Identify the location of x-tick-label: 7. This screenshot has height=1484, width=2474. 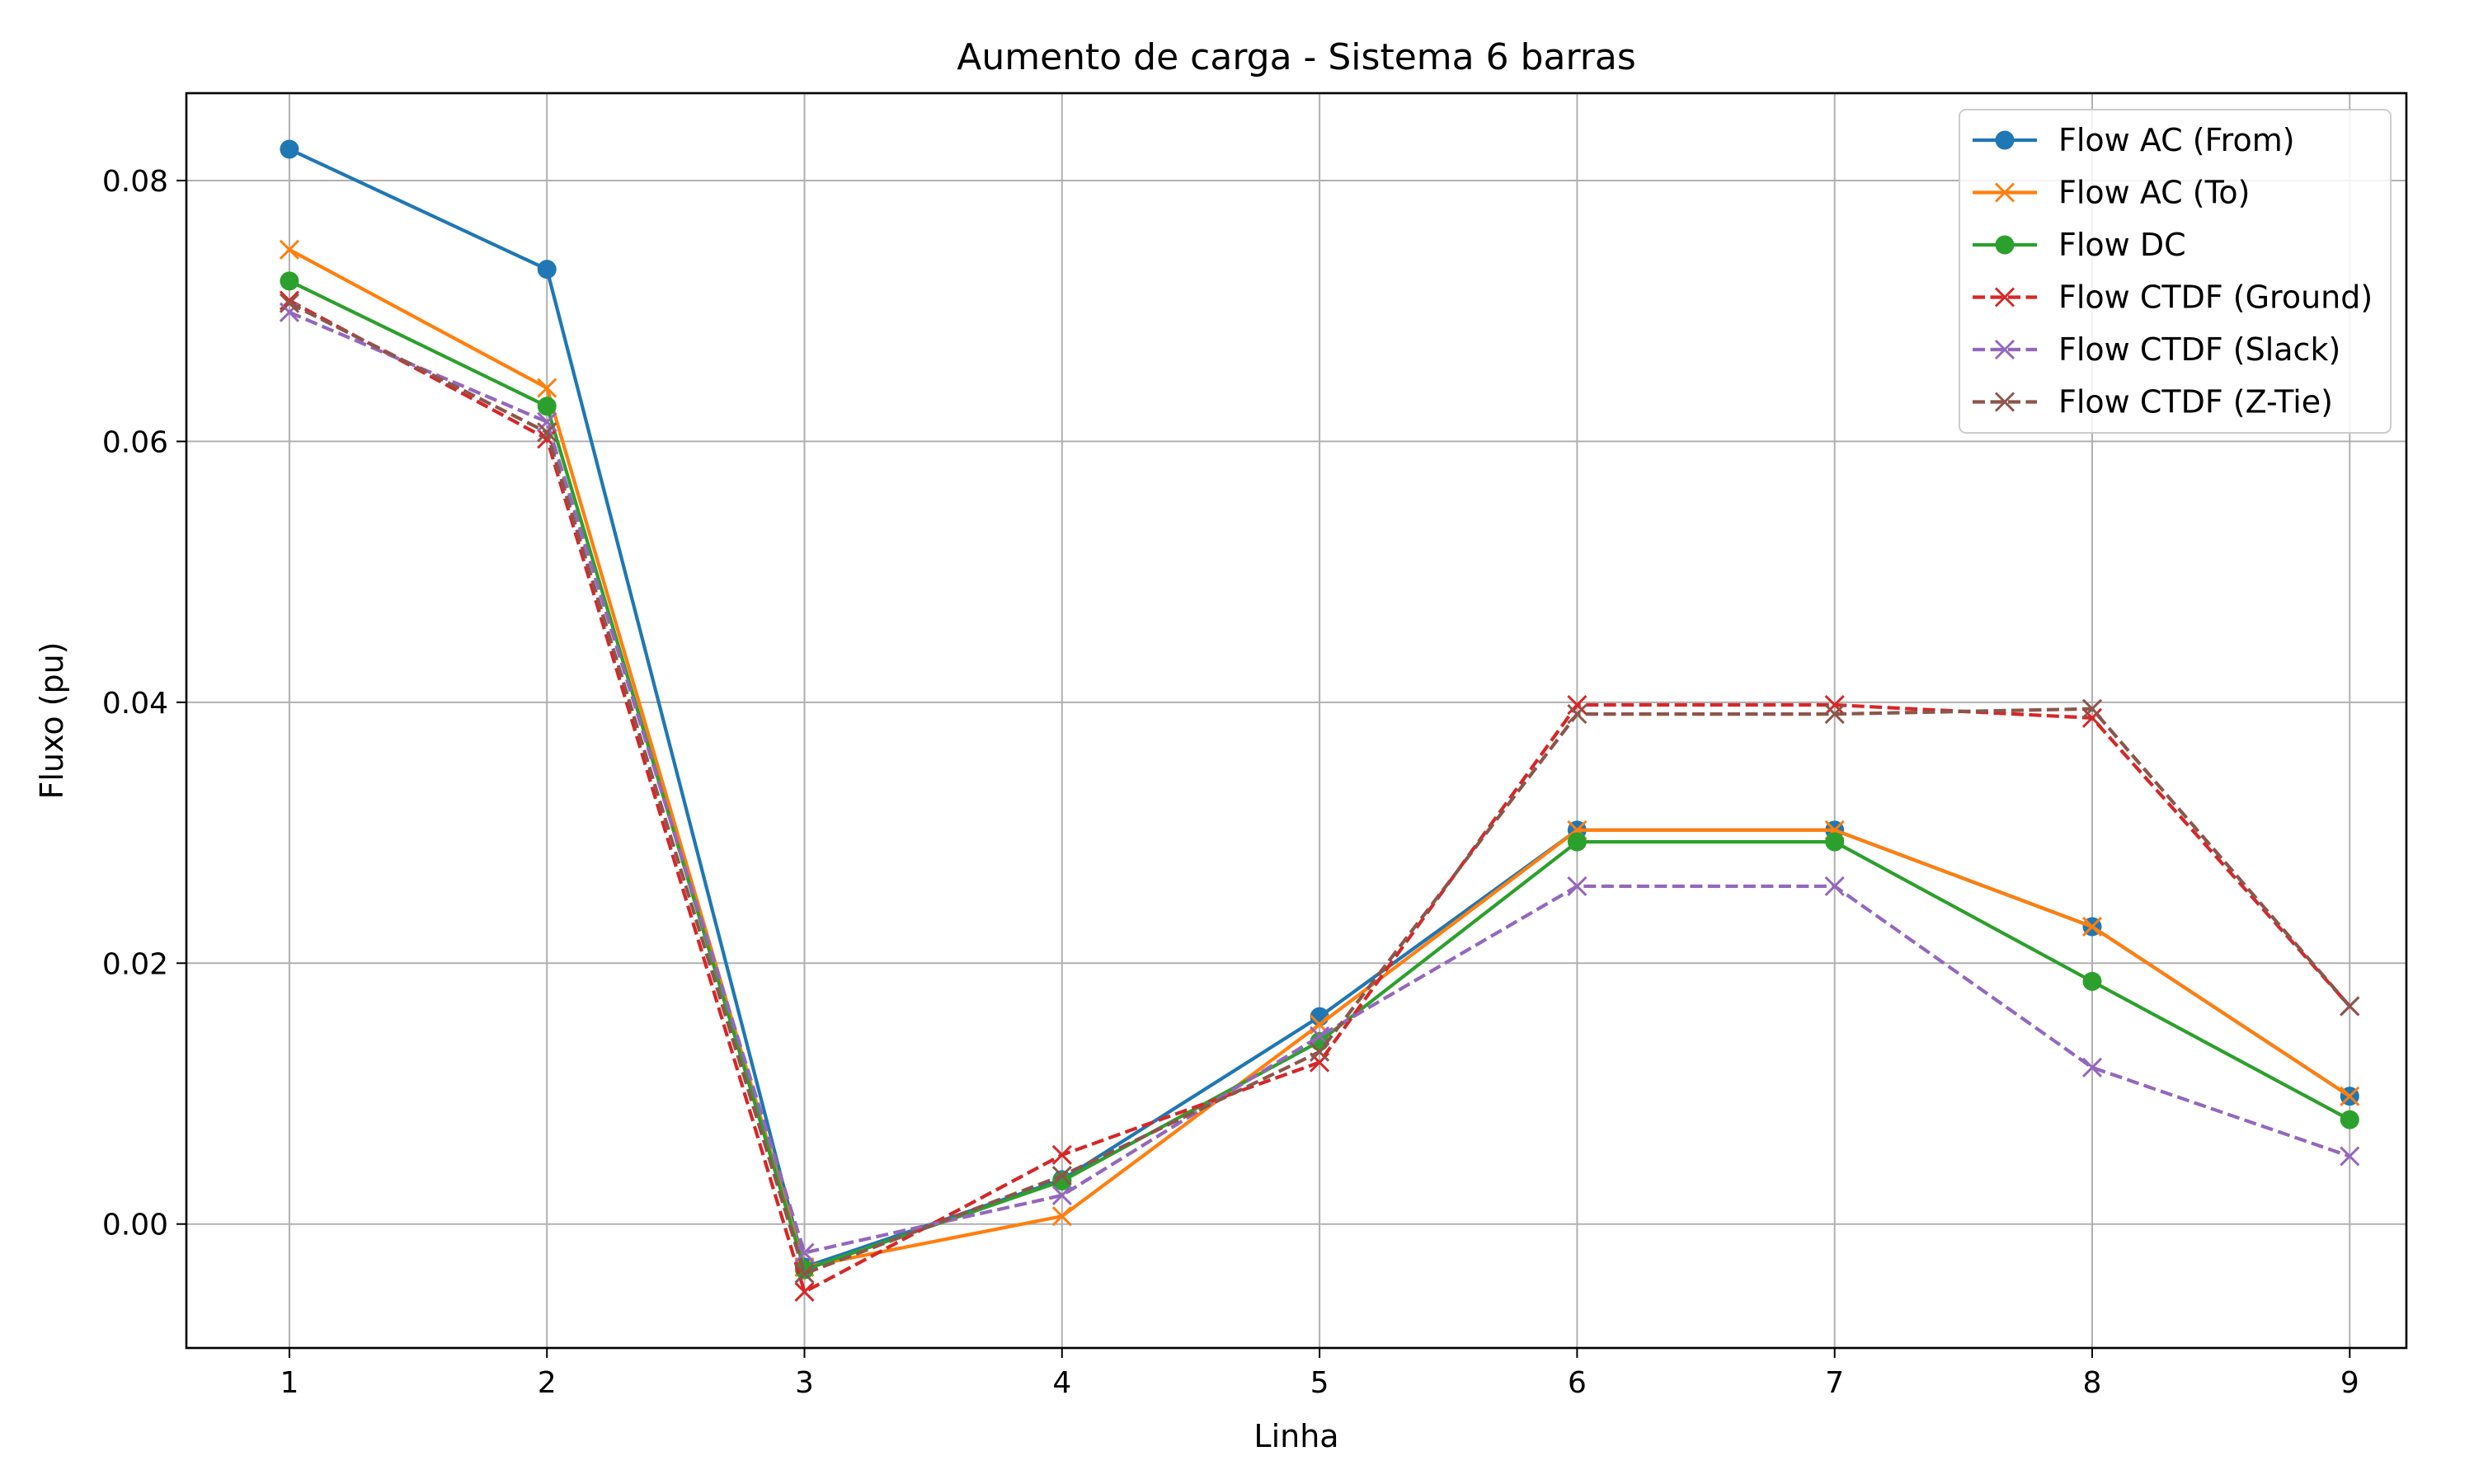
(1834, 1383).